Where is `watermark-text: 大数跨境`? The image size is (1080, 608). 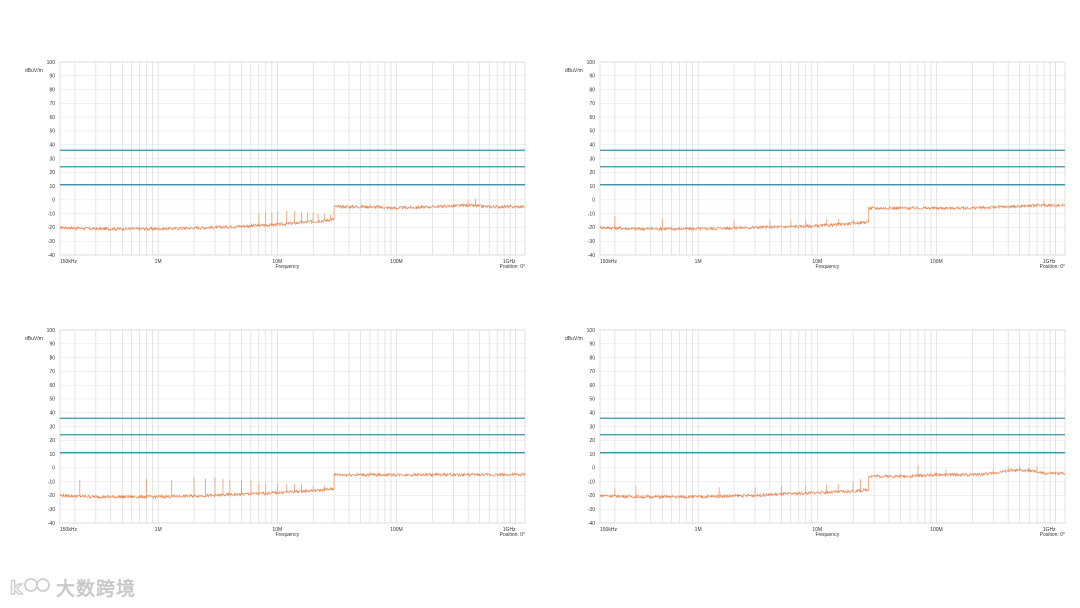
watermark-text: 大数跨境 is located at coordinates (96, 588).